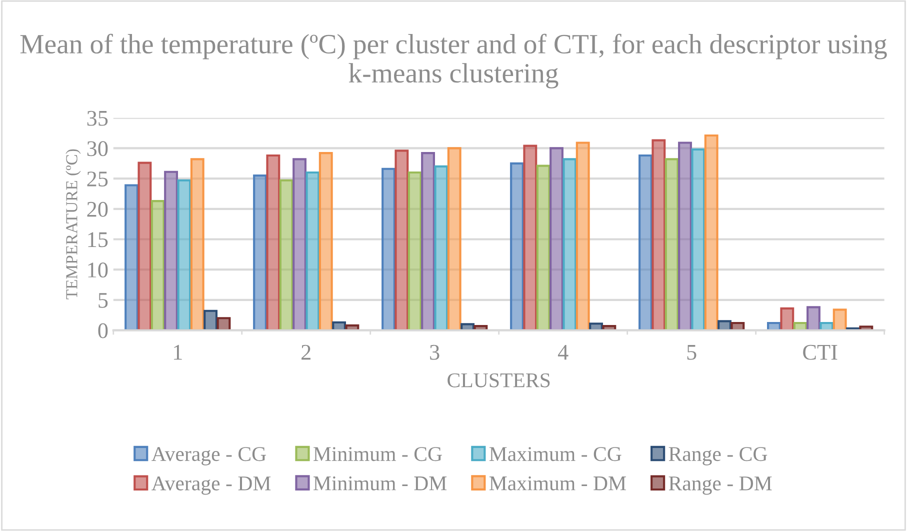 The width and height of the screenshot is (907, 531). I want to click on legend-label: Range - CG, so click(718, 456).